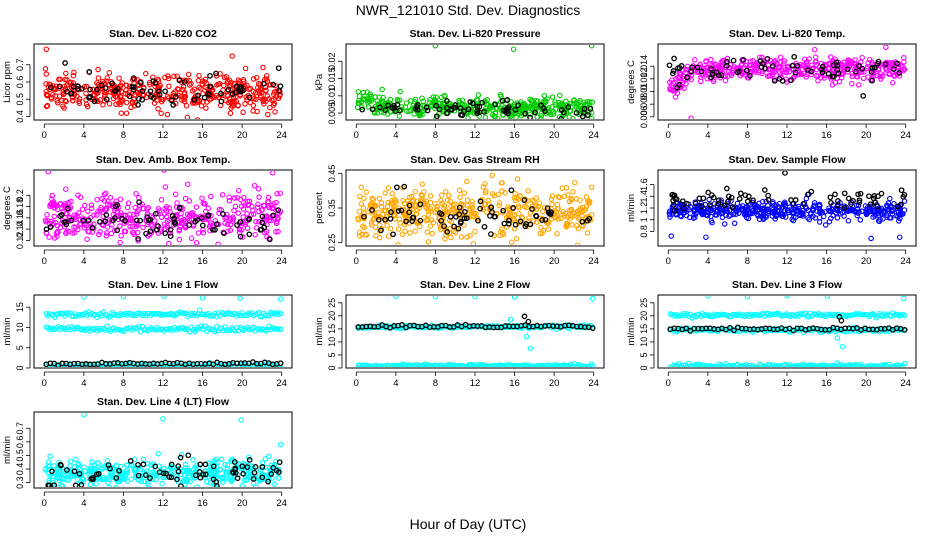 The image size is (936, 540). What do you see at coordinates (202, 135) in the screenshot?
I see `x-tick-label: 16` at bounding box center [202, 135].